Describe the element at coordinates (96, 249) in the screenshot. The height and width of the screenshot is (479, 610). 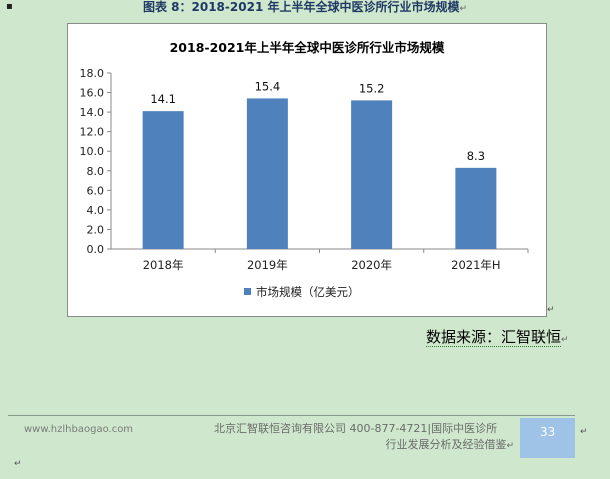
I see `y-tick-label: 0.0` at that location.